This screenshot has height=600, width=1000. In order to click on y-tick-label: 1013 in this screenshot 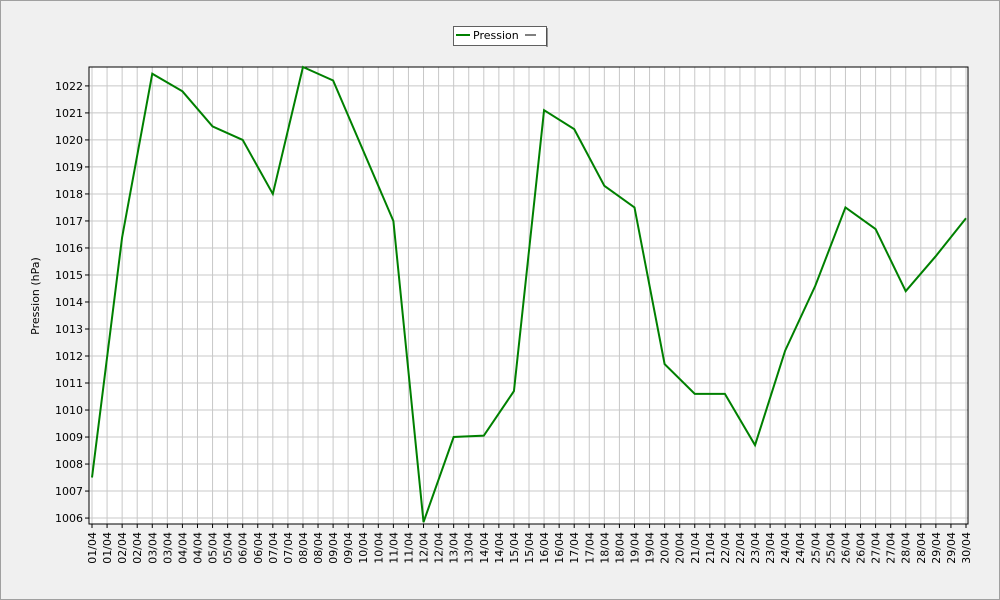, I will do `click(69, 329)`.